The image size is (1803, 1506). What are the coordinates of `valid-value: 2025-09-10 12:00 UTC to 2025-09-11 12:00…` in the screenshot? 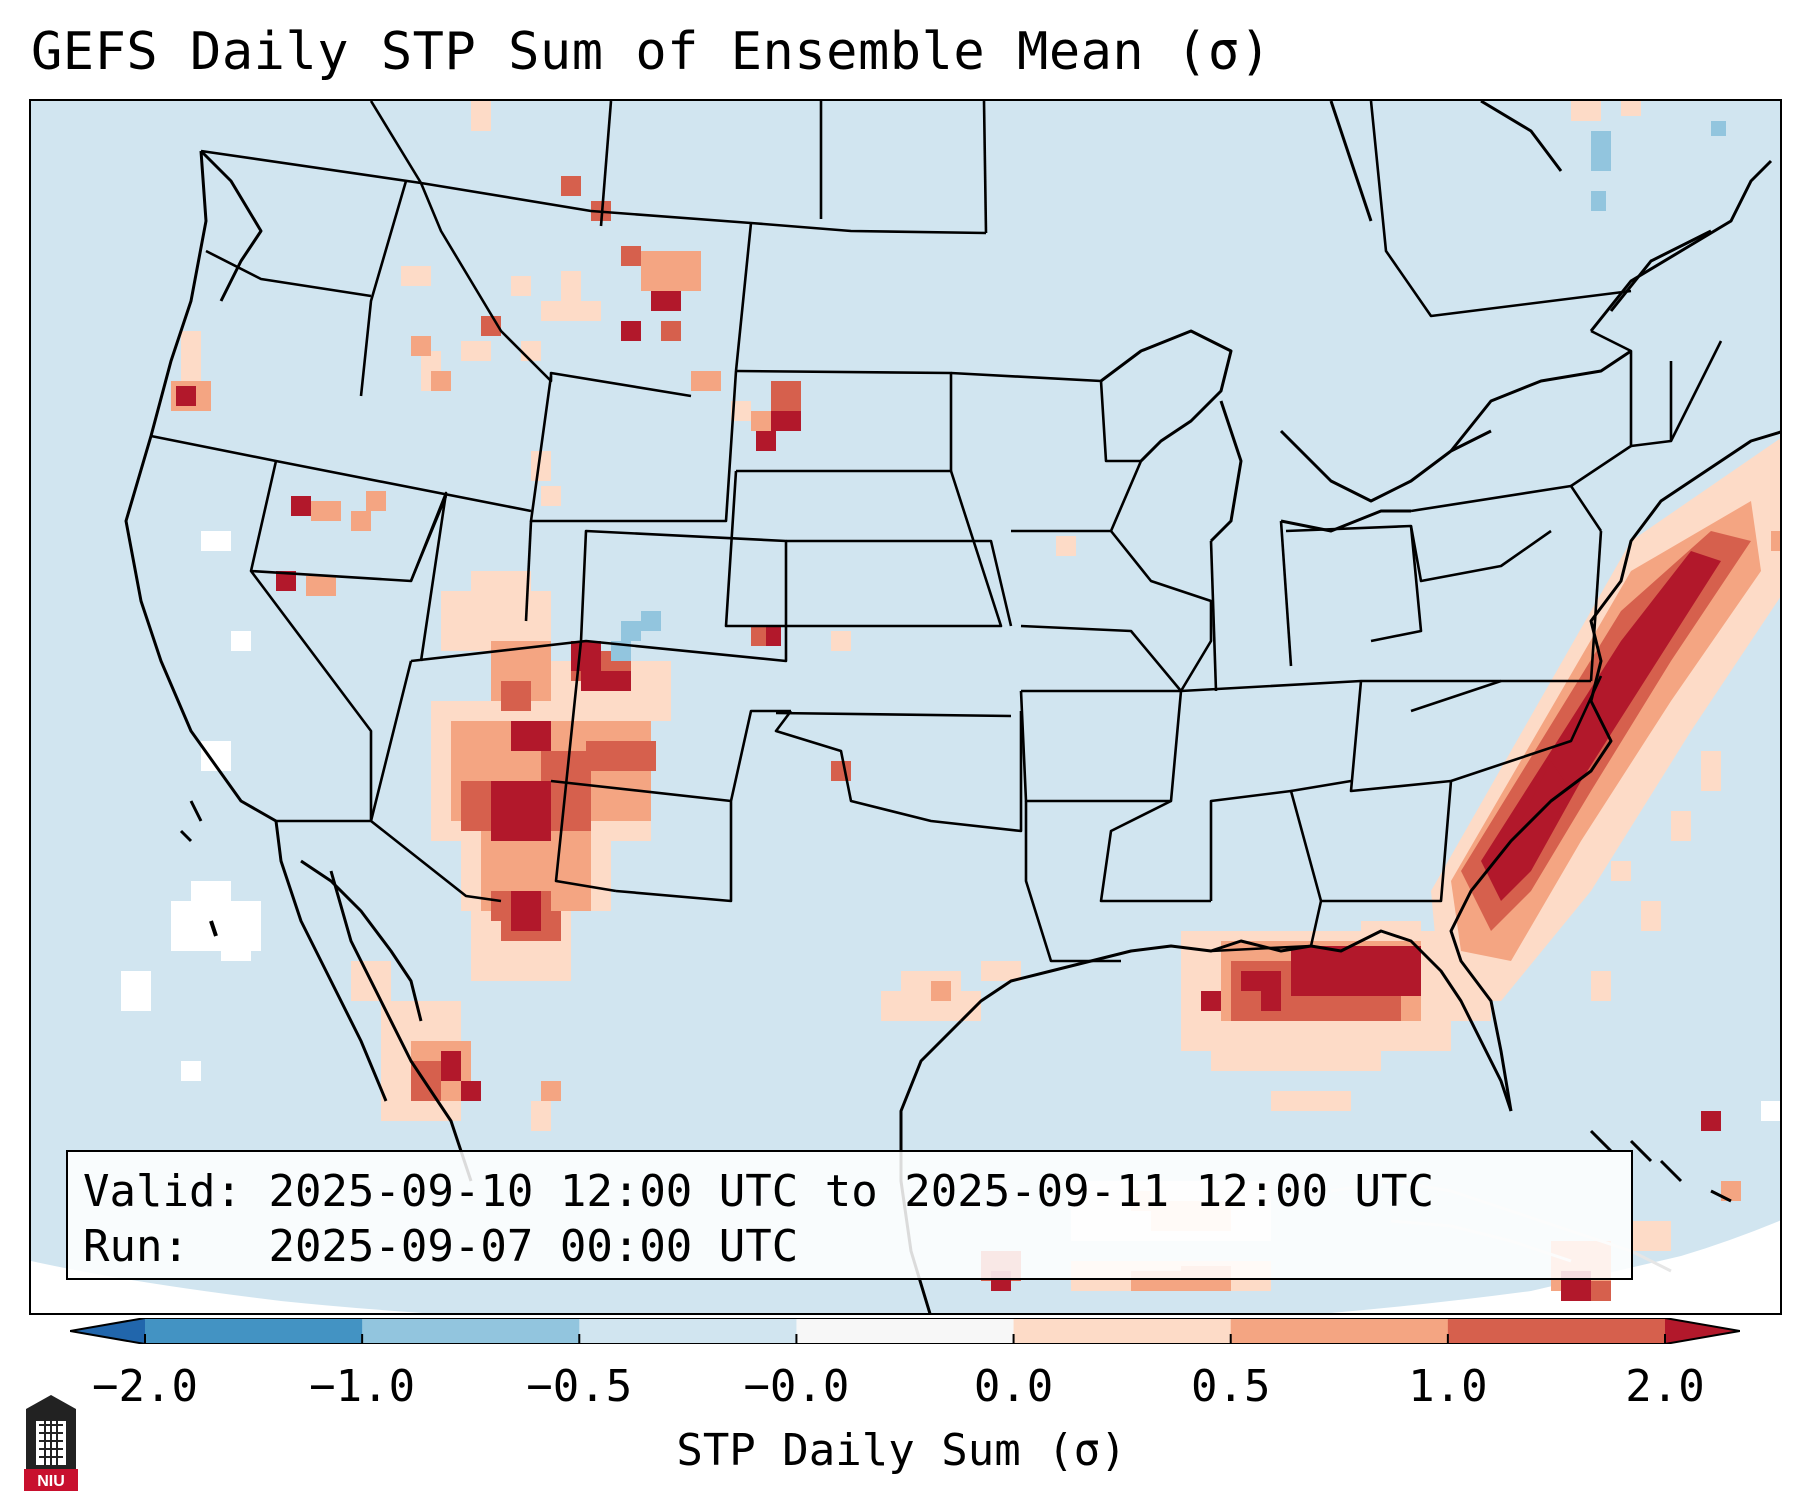 It's located at (851, 1191).